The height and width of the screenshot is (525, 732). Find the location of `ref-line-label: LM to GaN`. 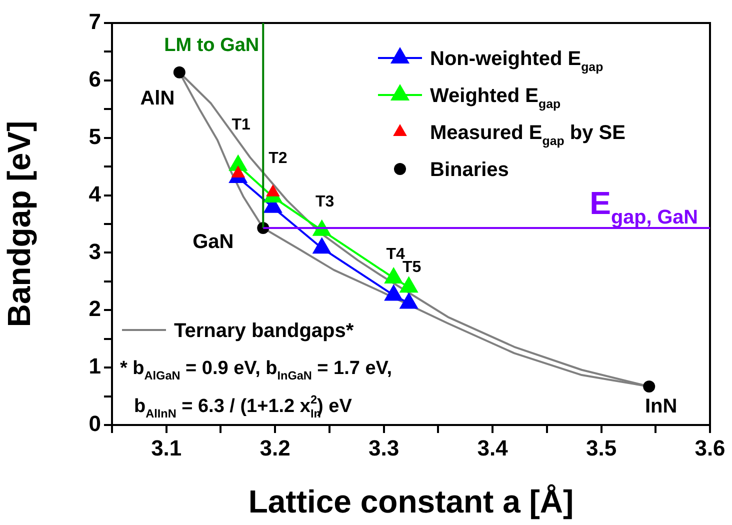

ref-line-label: LM to GaN is located at coordinates (212, 45).